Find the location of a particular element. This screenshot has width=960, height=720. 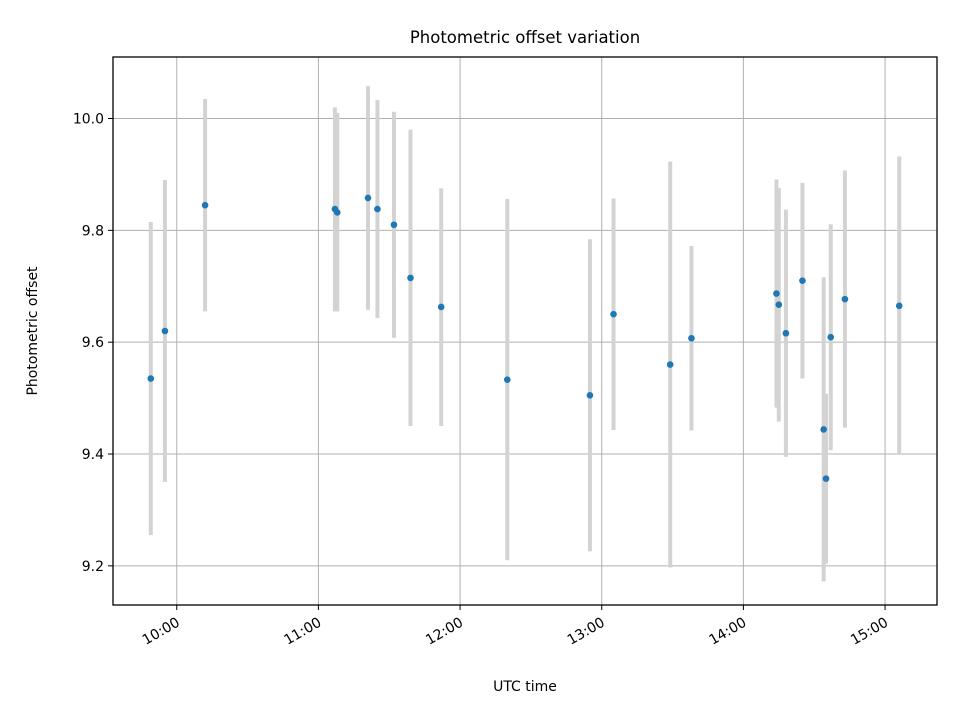

y-tick-label: 10.0 is located at coordinates (88, 120).